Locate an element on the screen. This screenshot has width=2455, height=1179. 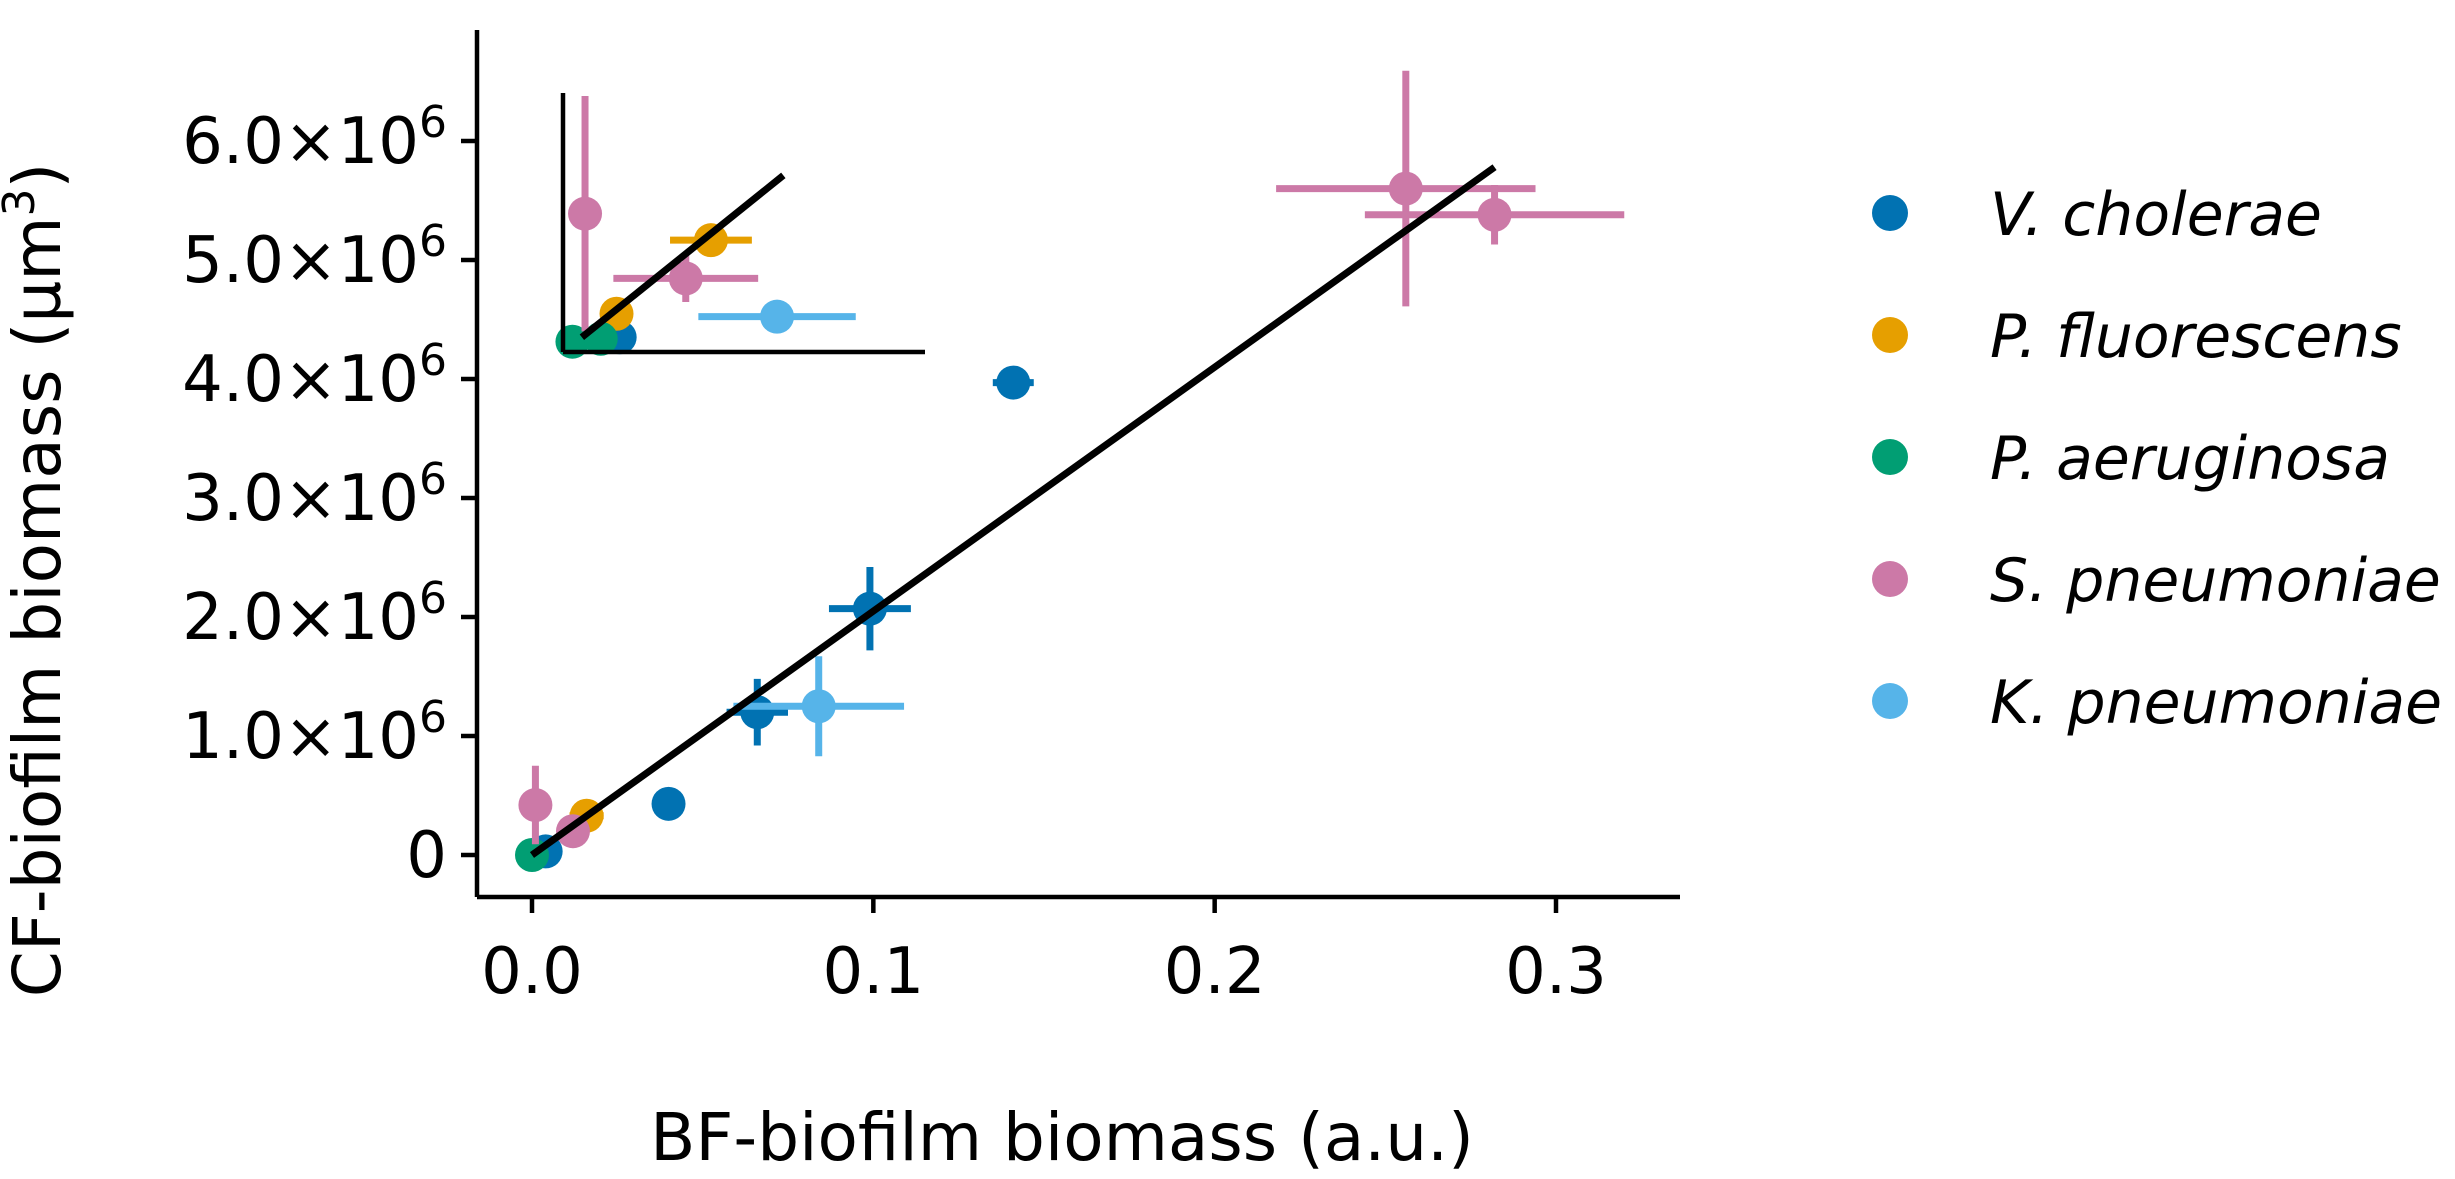
legend-label-p-fluorescens: P. fluorescens is located at coordinates (2196, 337).